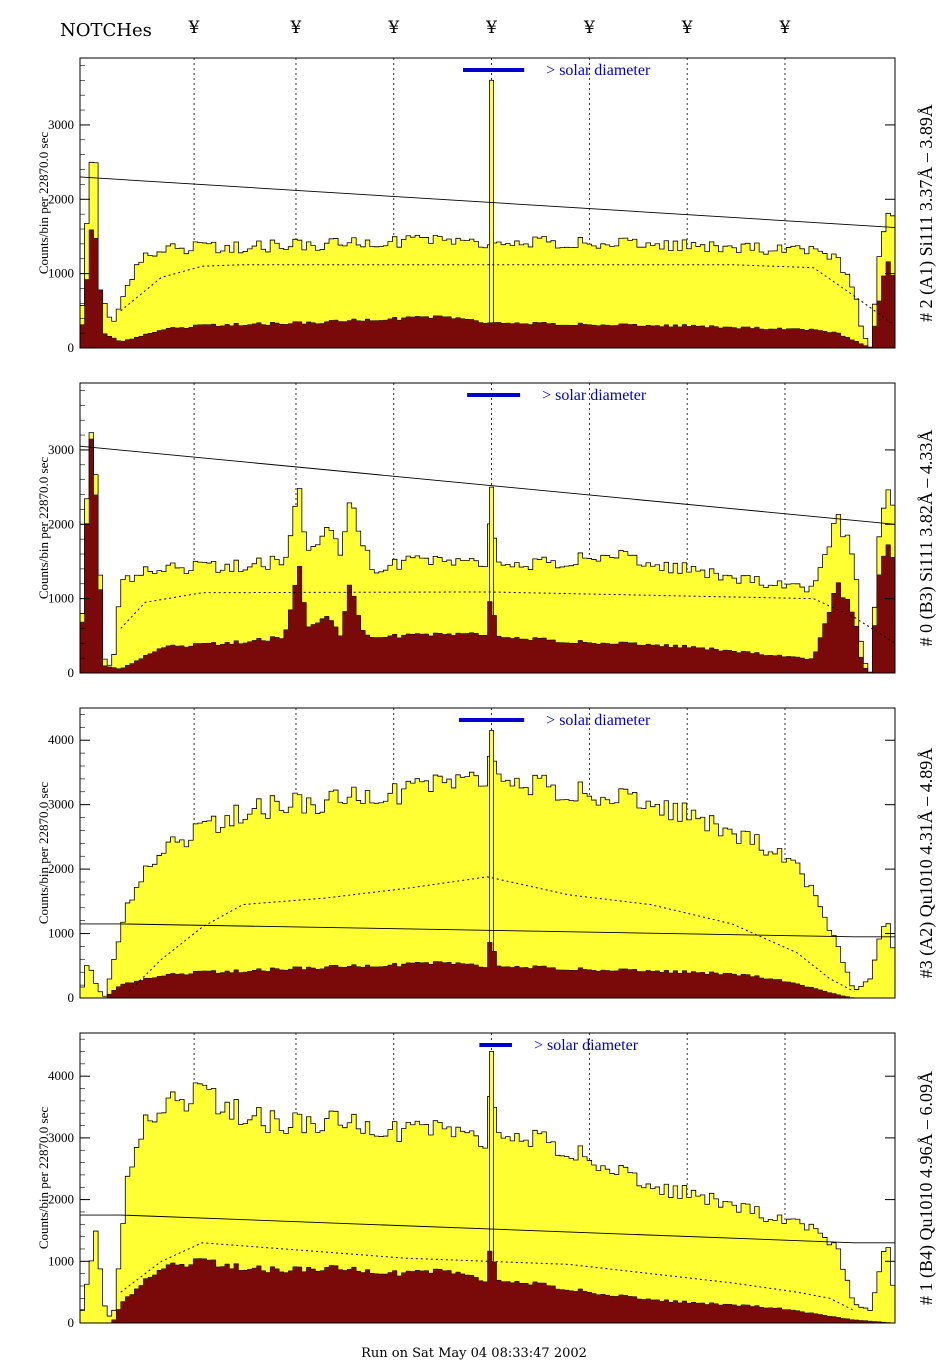  I want to click on notch-mark-5: ¥, so click(589, 28).